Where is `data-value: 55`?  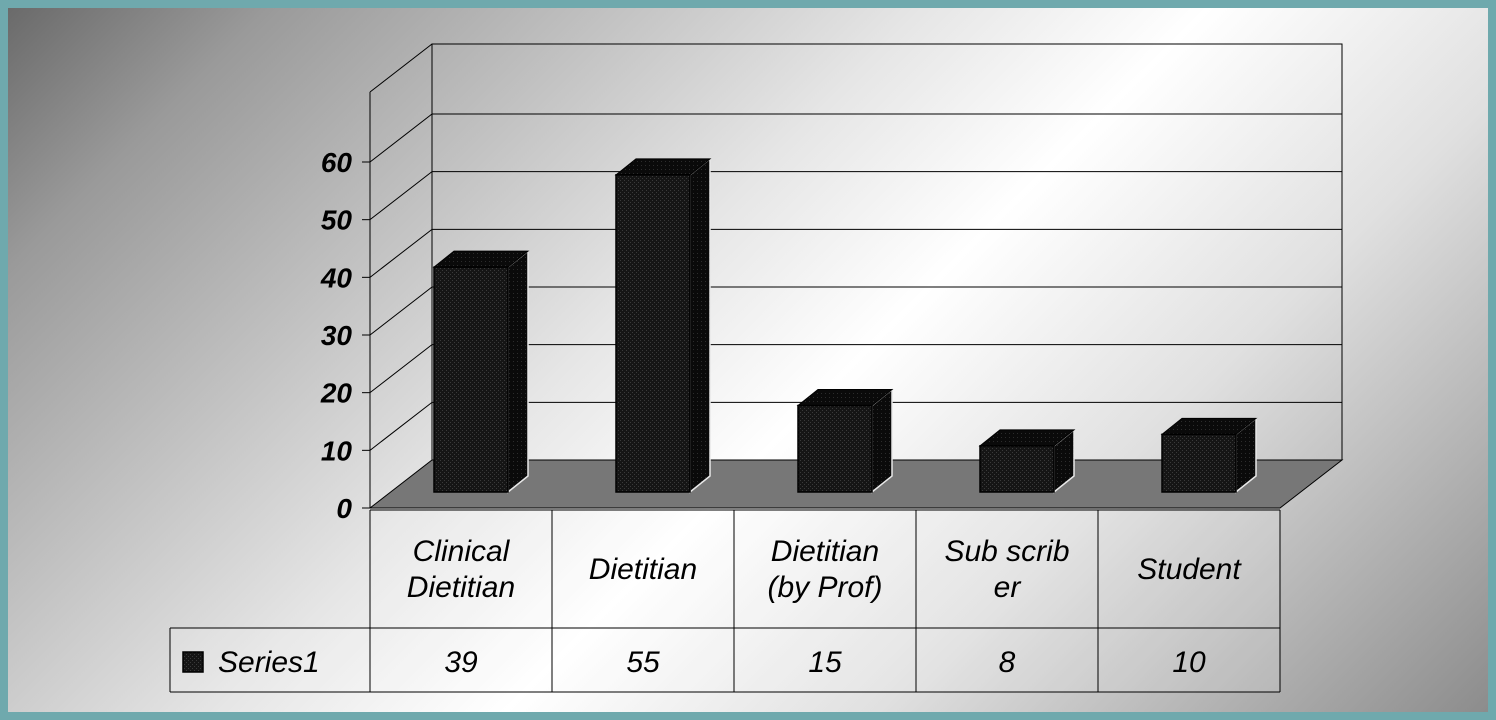
data-value: 55 is located at coordinates (643, 662).